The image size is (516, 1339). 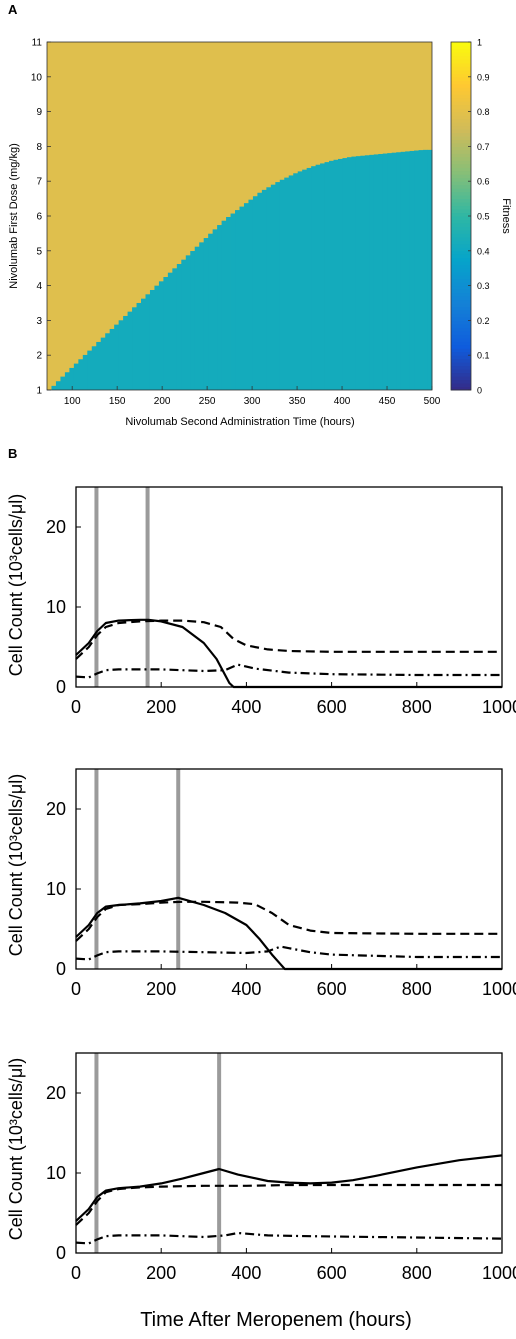 I want to click on colorbar-tick-label: 0.6, so click(x=483, y=182).